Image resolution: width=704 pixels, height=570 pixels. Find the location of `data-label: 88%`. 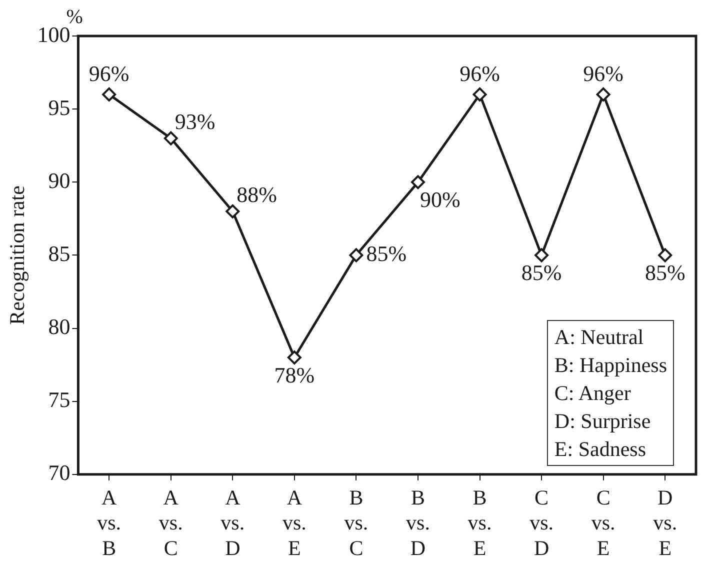

data-label: 88% is located at coordinates (256, 195).